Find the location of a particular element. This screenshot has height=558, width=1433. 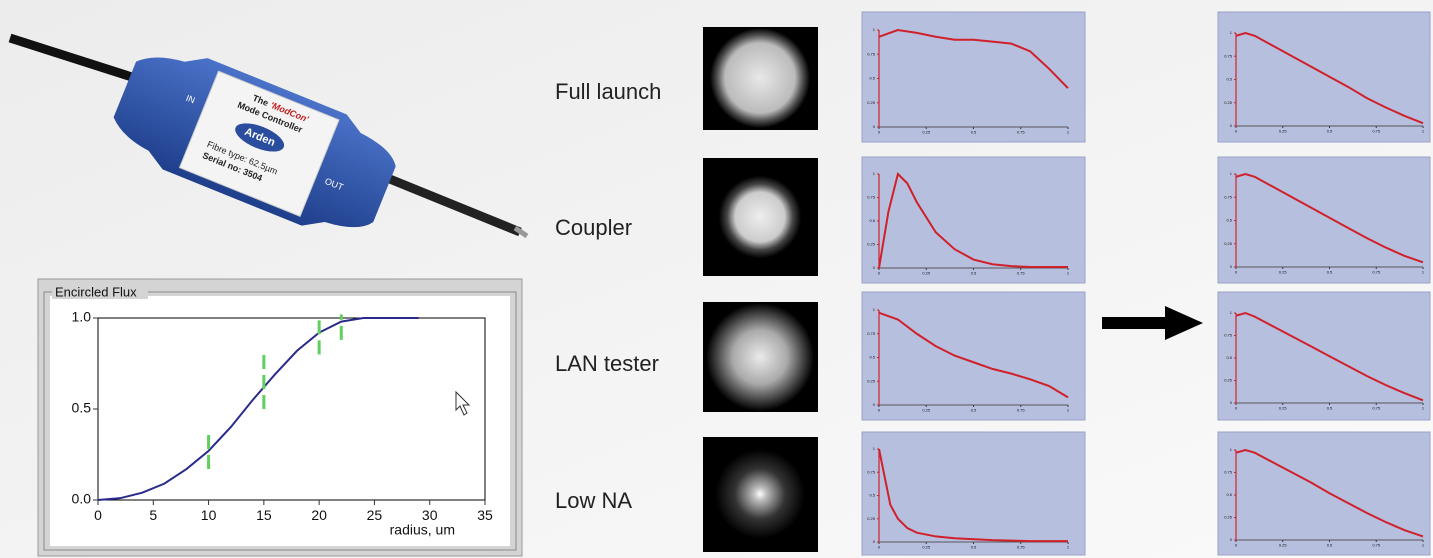

device-text: IN is located at coordinates (190, 99).